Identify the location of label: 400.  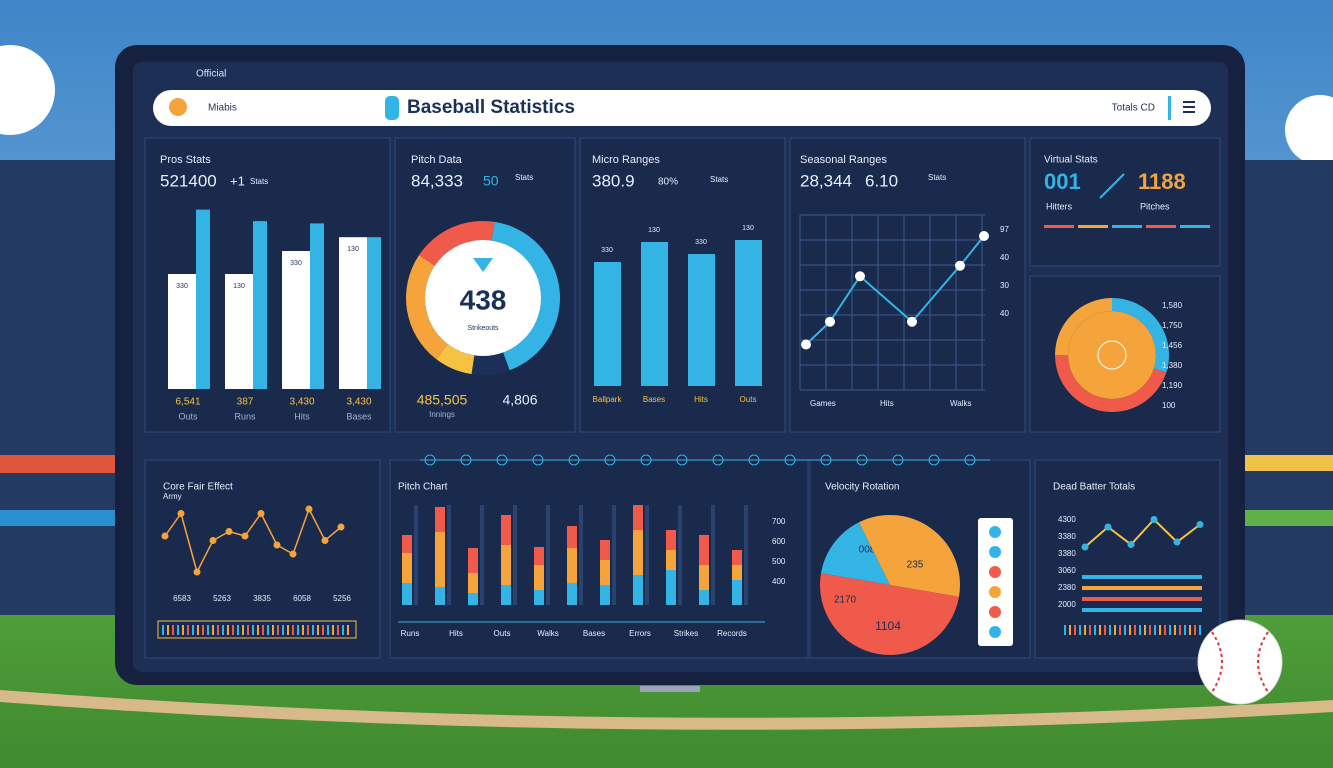
(779, 581).